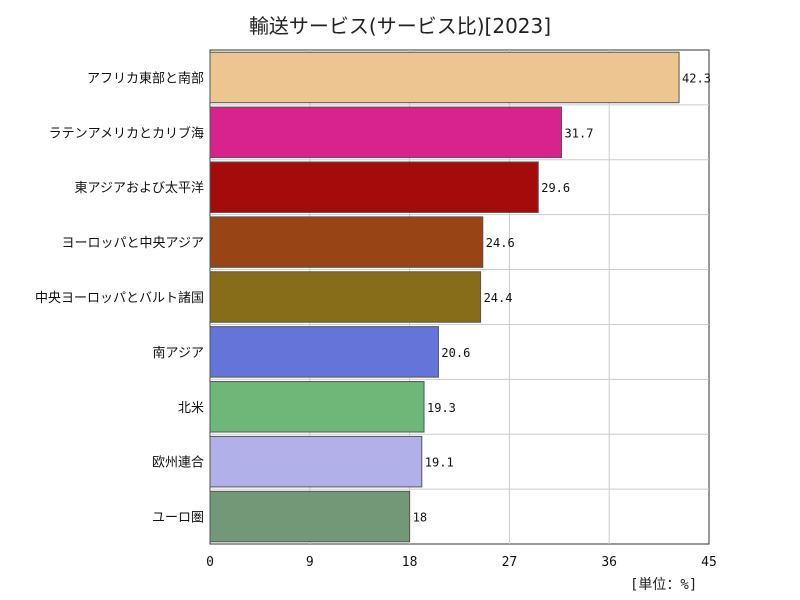 The image size is (800, 600). What do you see at coordinates (400, 26) in the screenshot?
I see `chart-title: 輸送サービス(サービス比)[2023]` at bounding box center [400, 26].